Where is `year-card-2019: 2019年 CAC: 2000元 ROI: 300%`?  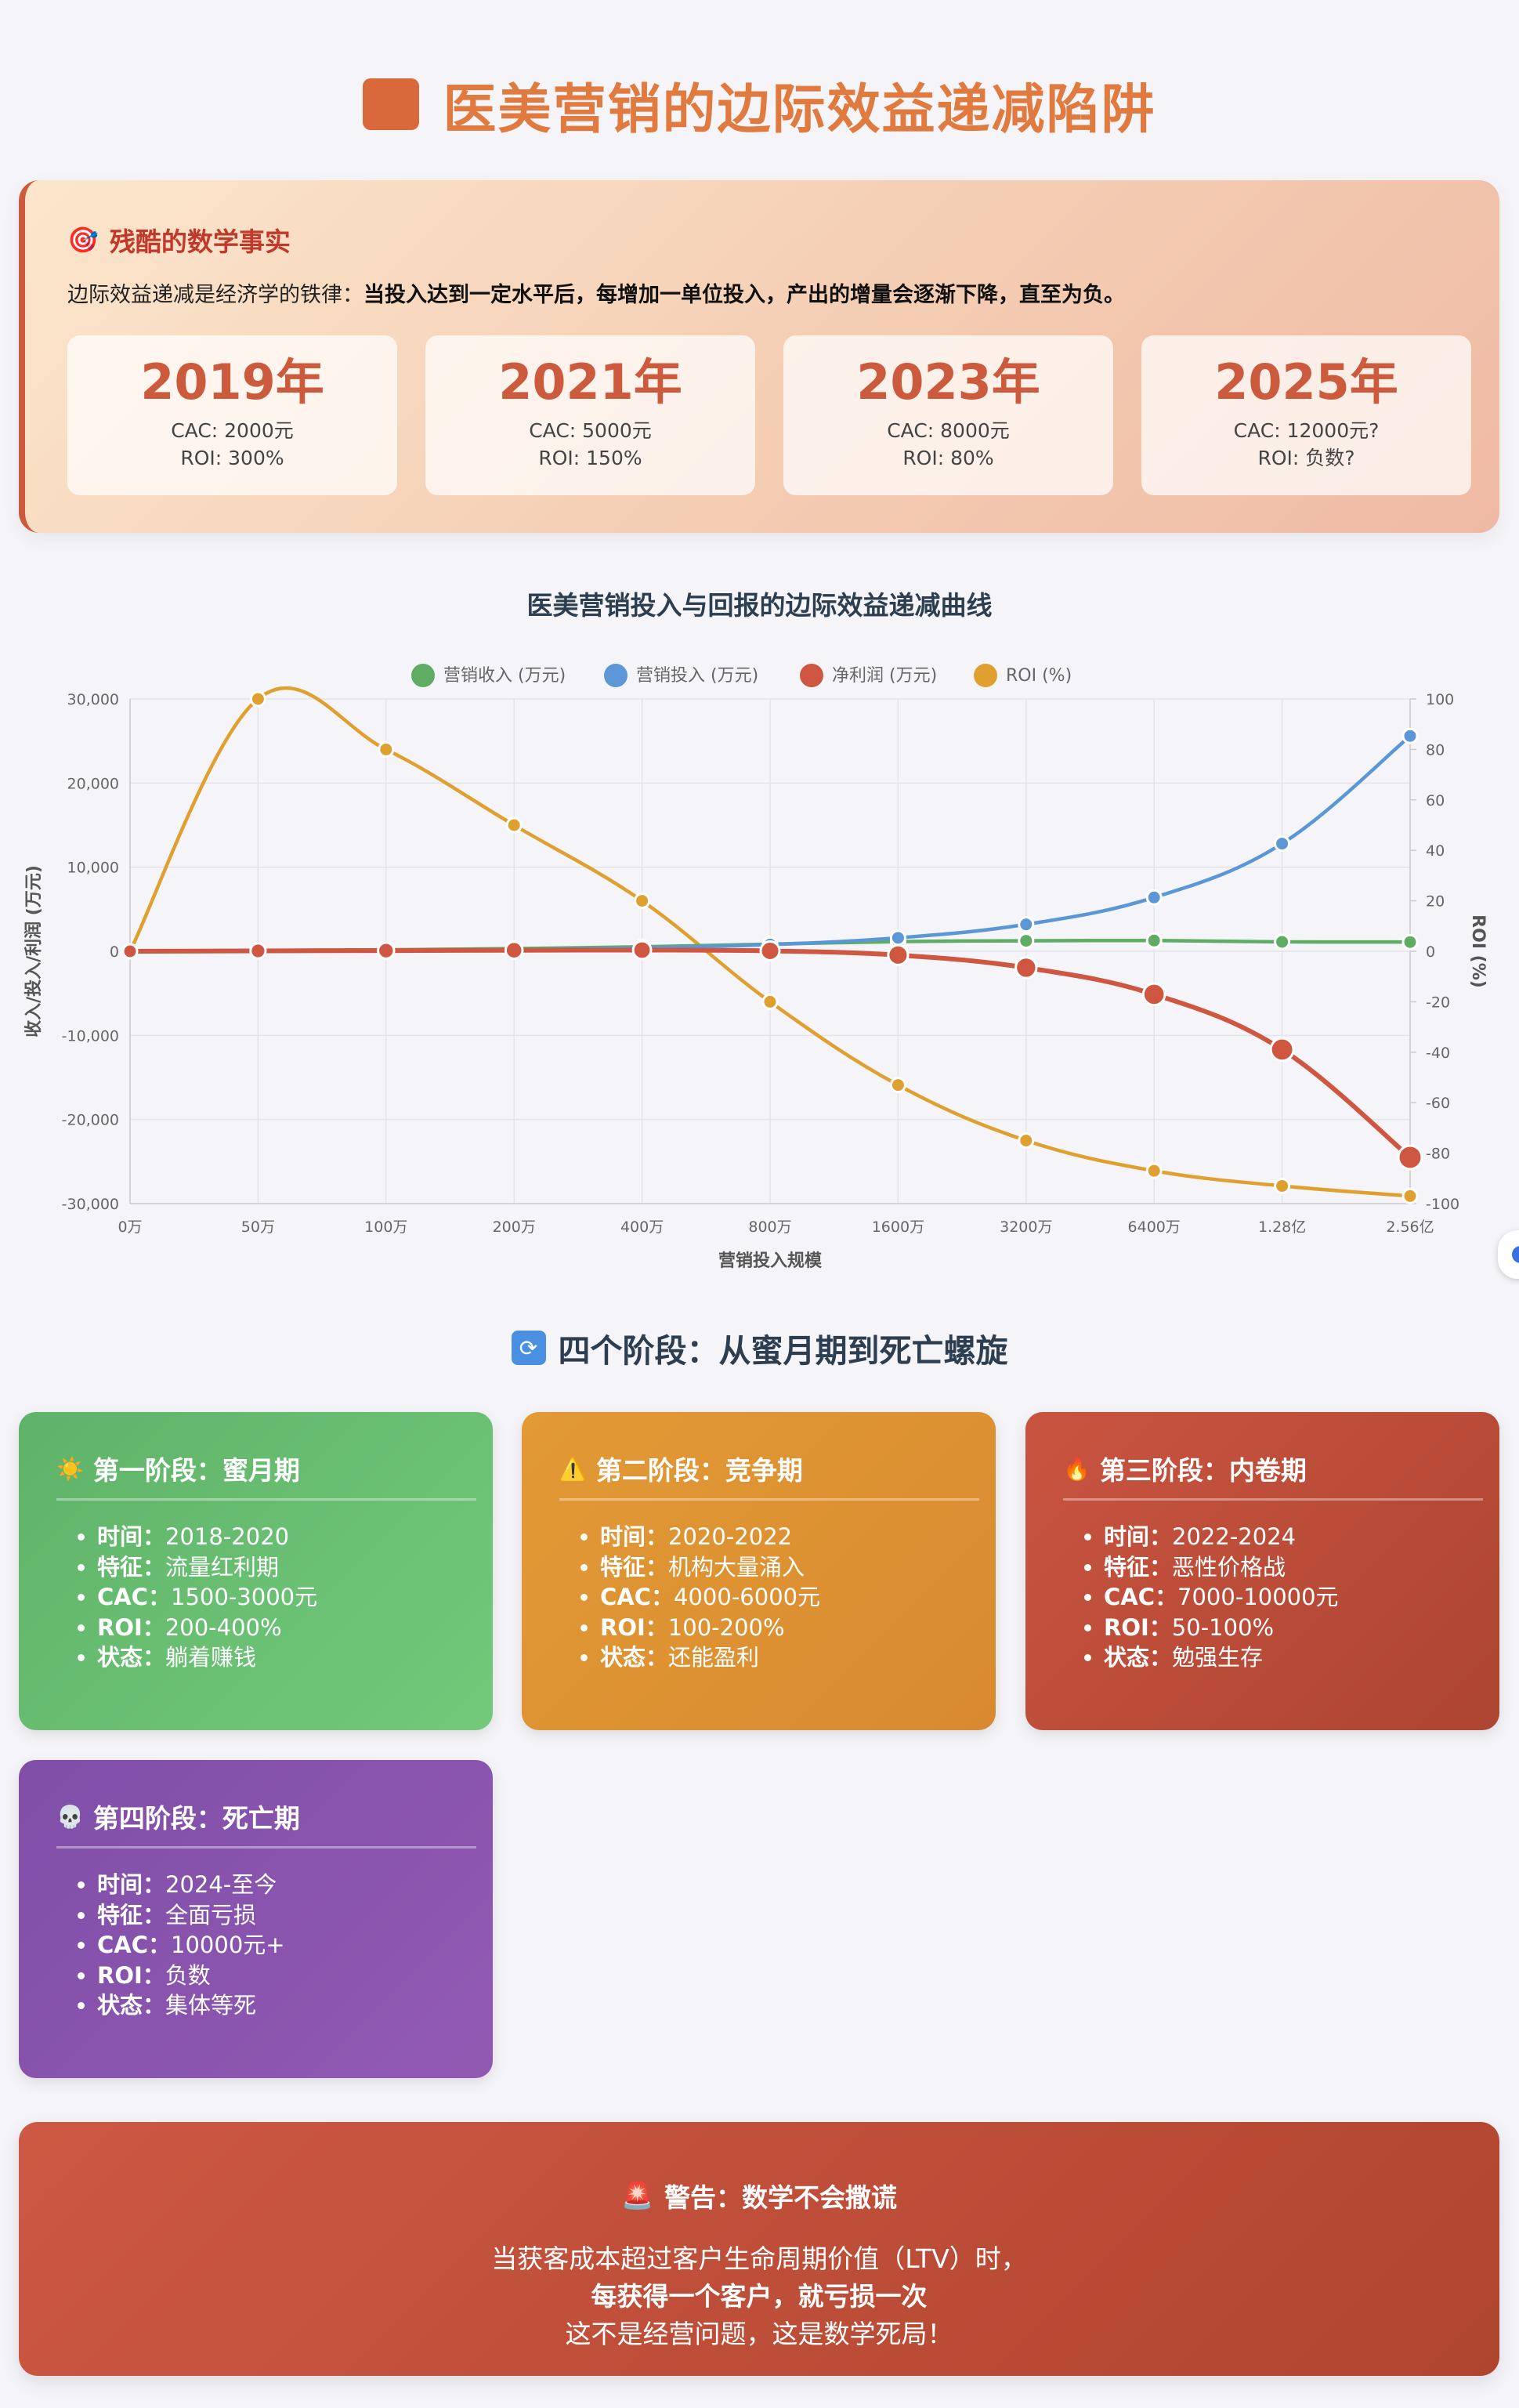
year-card-2019: 2019年 CAC: 2000元 ROI: 300% is located at coordinates (232, 415).